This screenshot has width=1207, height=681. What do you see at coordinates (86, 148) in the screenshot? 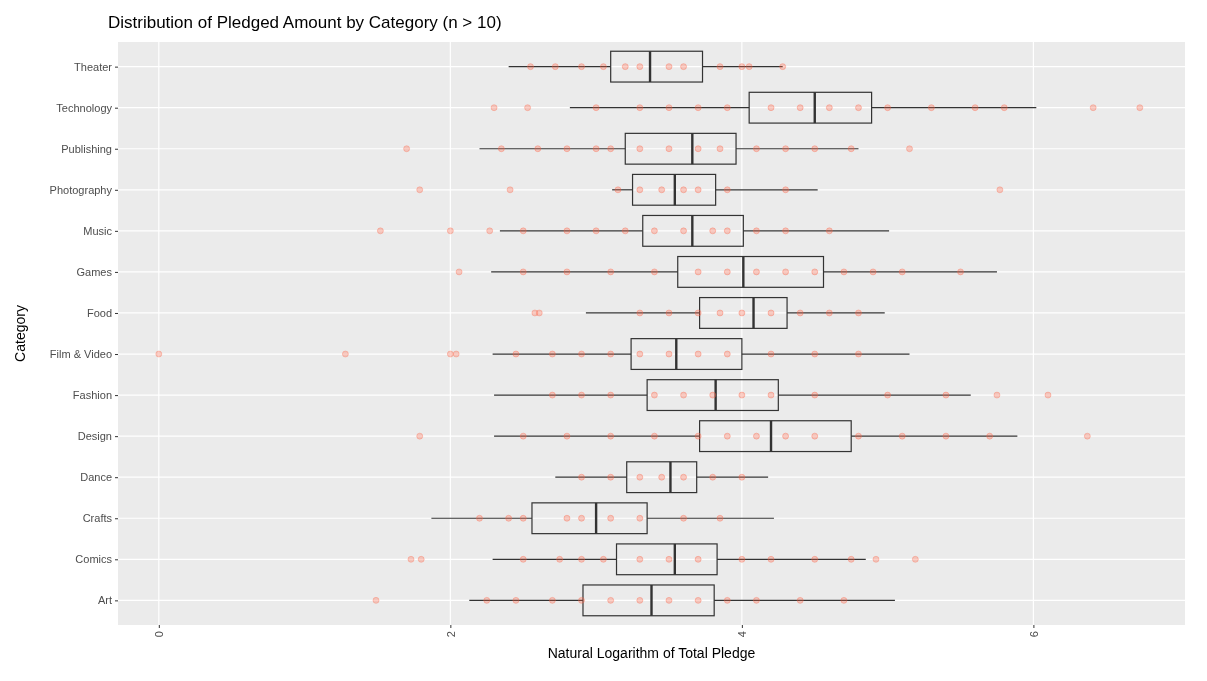
I see `y-tick-label: Publishing` at bounding box center [86, 148].